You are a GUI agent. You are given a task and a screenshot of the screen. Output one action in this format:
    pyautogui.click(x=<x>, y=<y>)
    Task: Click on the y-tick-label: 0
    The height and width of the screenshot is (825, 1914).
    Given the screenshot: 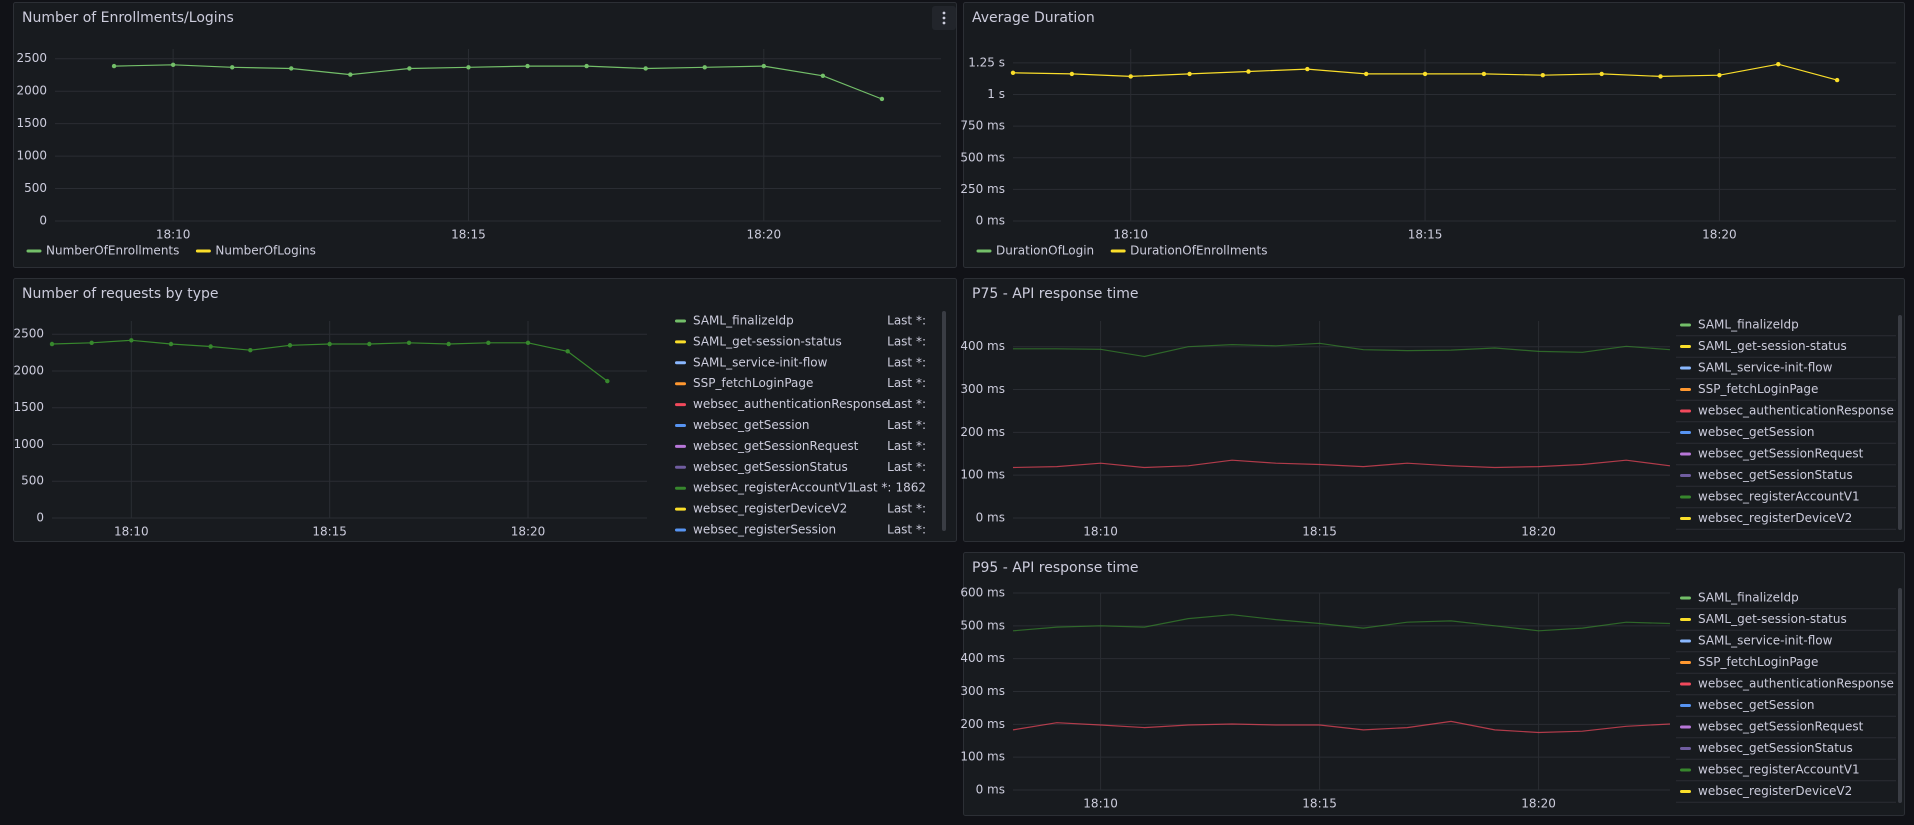 What is the action you would take?
    pyautogui.click(x=43, y=221)
    